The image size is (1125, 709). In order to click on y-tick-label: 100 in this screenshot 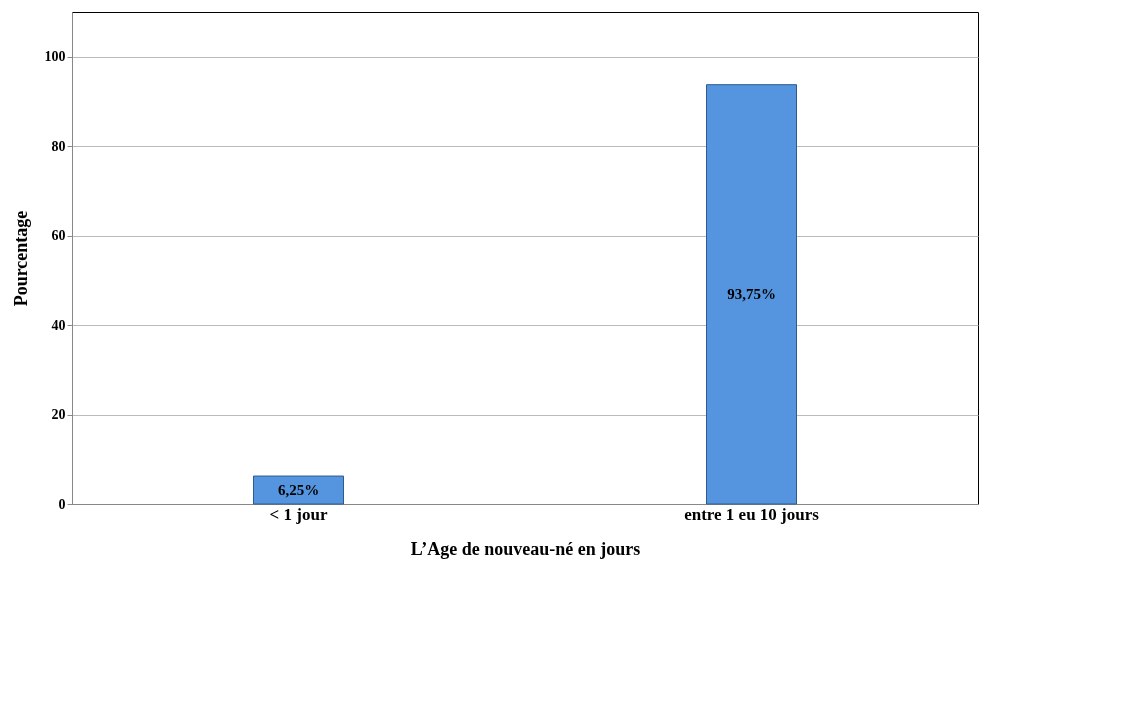, I will do `click(55, 57)`.